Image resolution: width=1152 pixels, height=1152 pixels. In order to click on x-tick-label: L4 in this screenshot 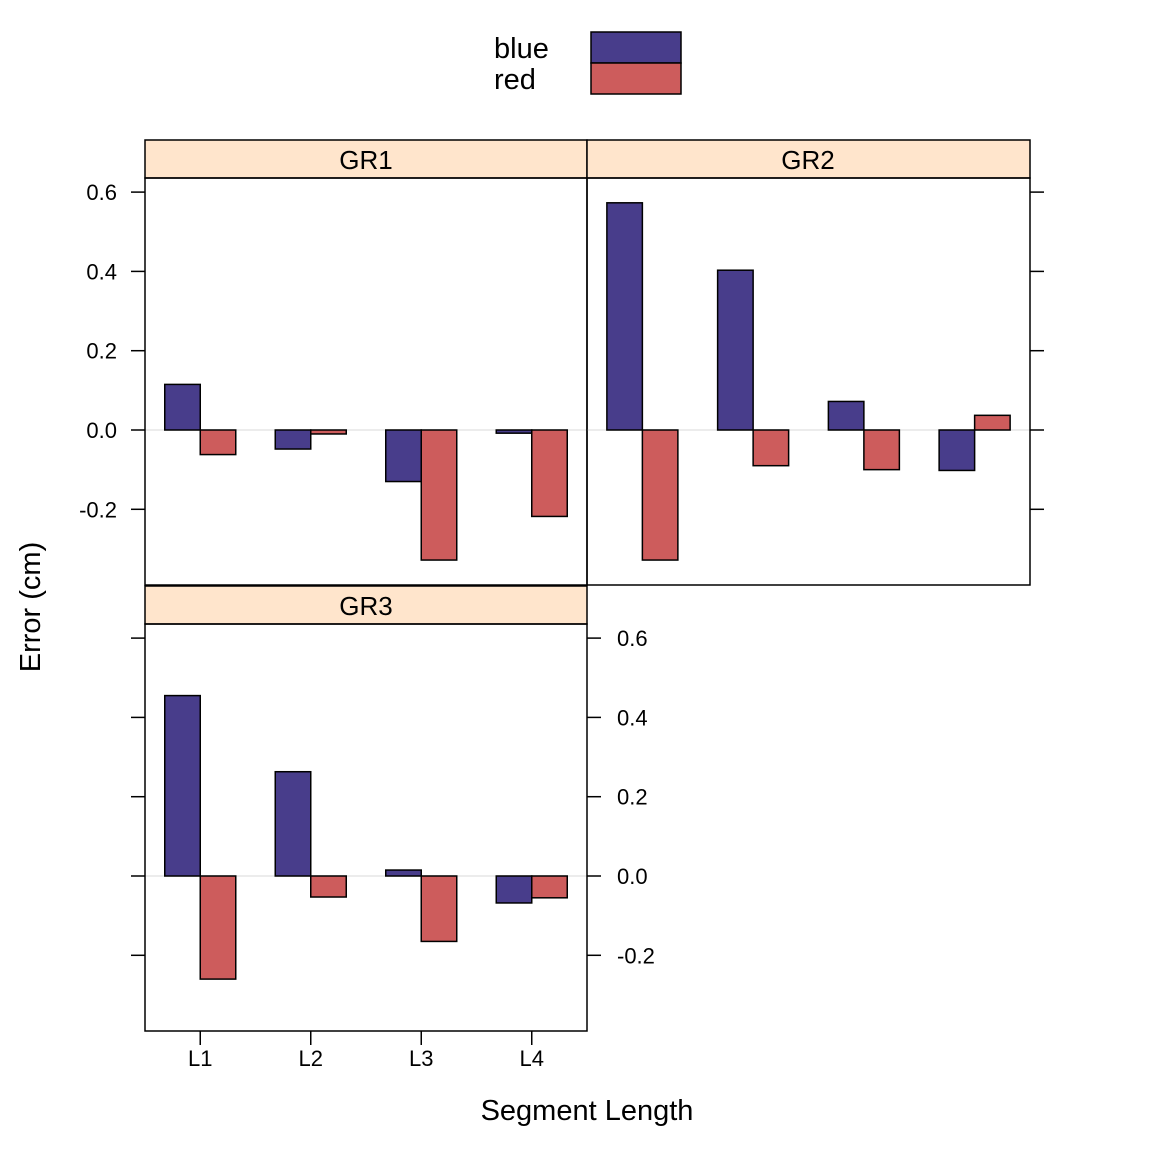, I will do `click(532, 1058)`.